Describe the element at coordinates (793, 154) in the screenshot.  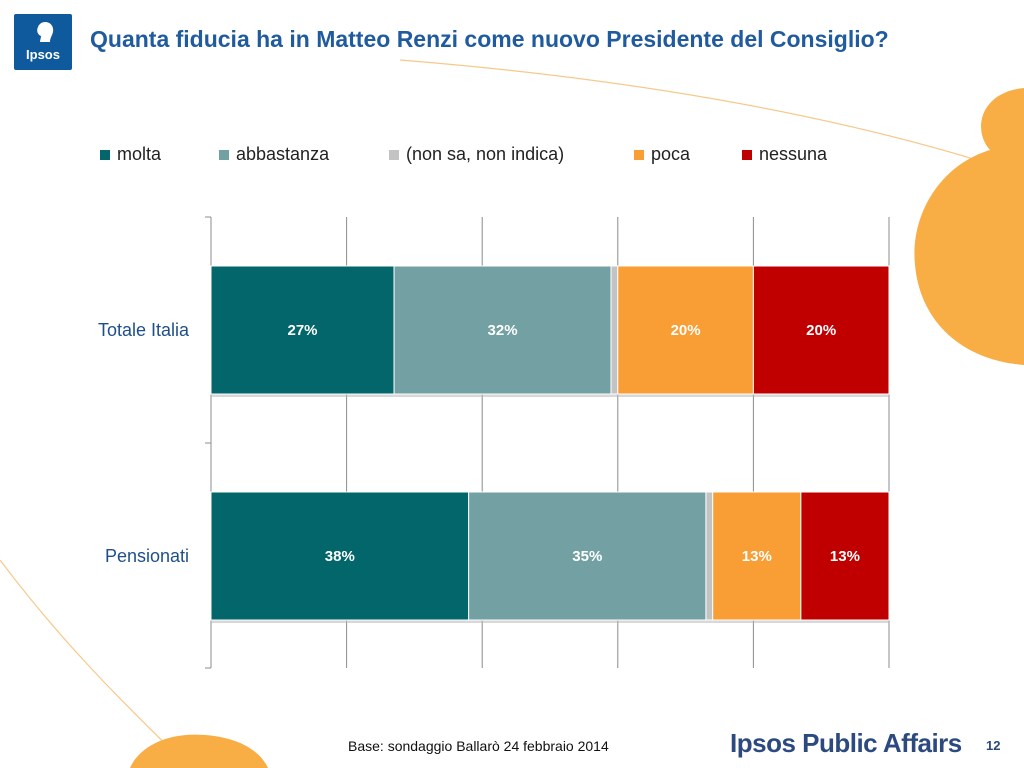
I see `legend-label: nessuna` at that location.